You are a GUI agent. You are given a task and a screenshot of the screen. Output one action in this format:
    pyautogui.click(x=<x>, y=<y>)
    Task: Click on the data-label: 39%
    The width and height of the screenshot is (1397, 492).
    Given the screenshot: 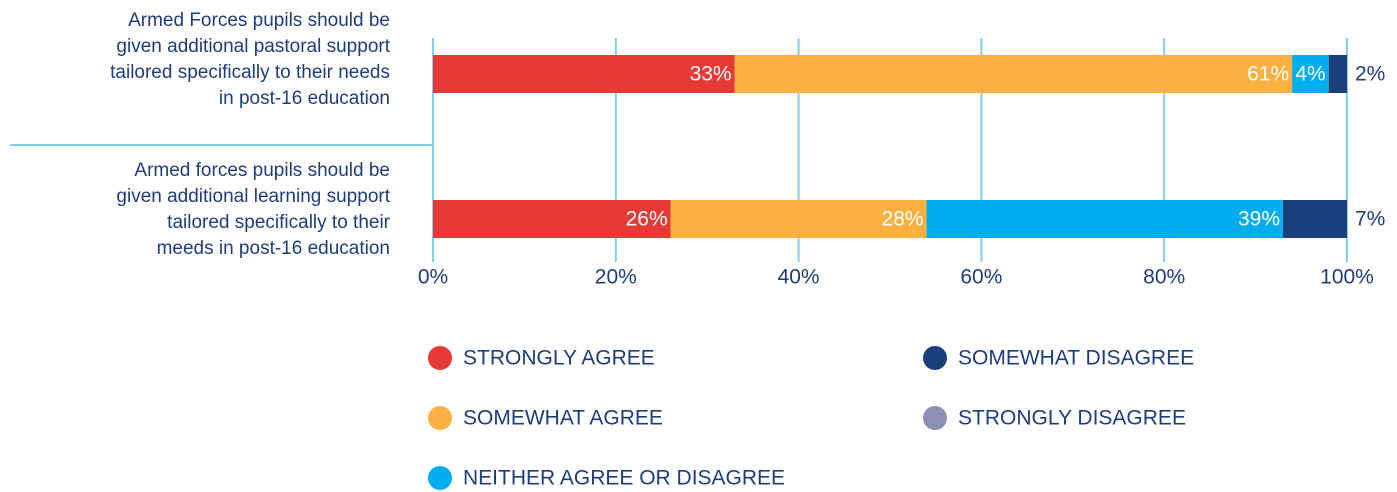 What is the action you would take?
    pyautogui.click(x=1259, y=219)
    